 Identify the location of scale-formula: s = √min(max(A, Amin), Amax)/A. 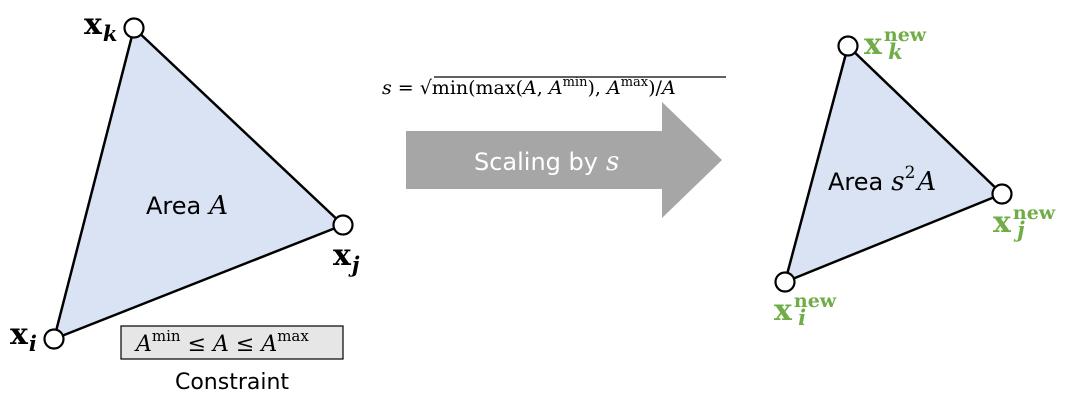
(529, 87).